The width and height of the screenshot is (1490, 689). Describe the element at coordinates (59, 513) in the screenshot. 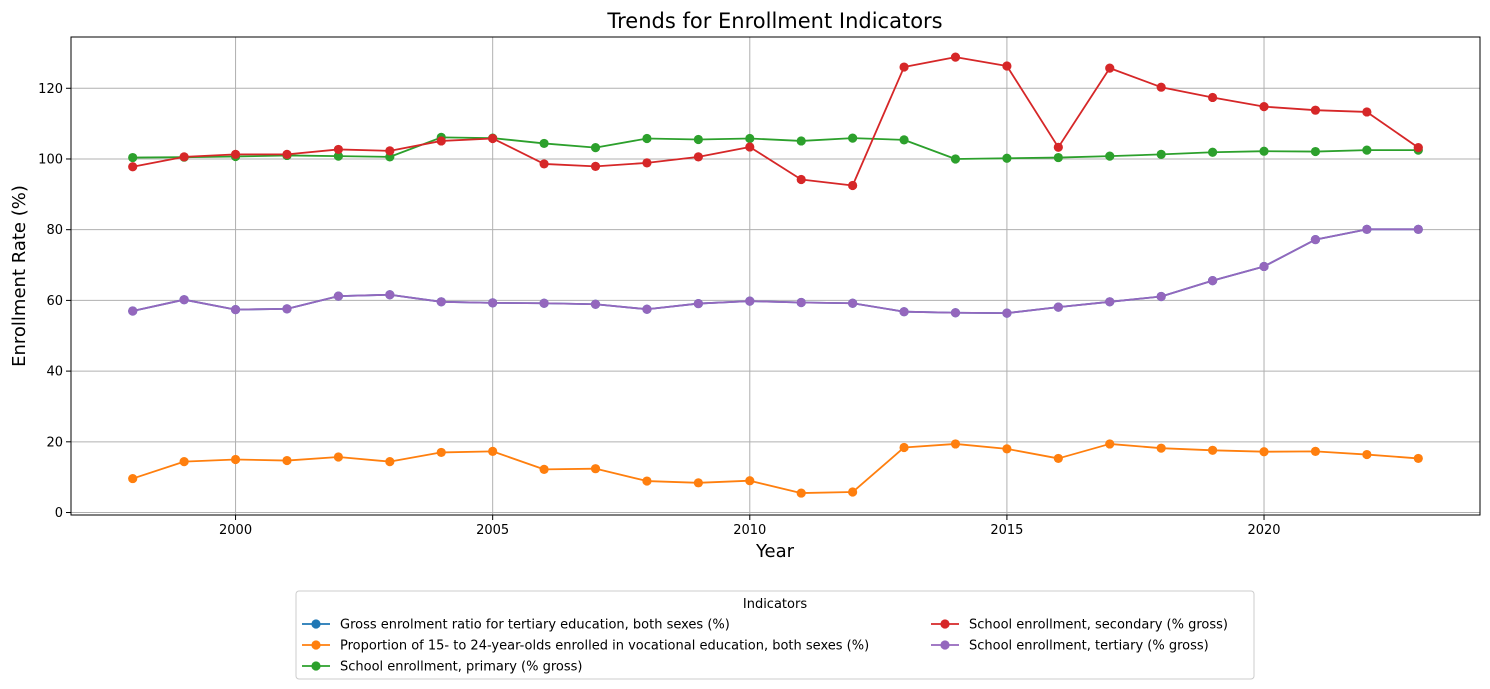

I see `y-tick-label: 0` at that location.